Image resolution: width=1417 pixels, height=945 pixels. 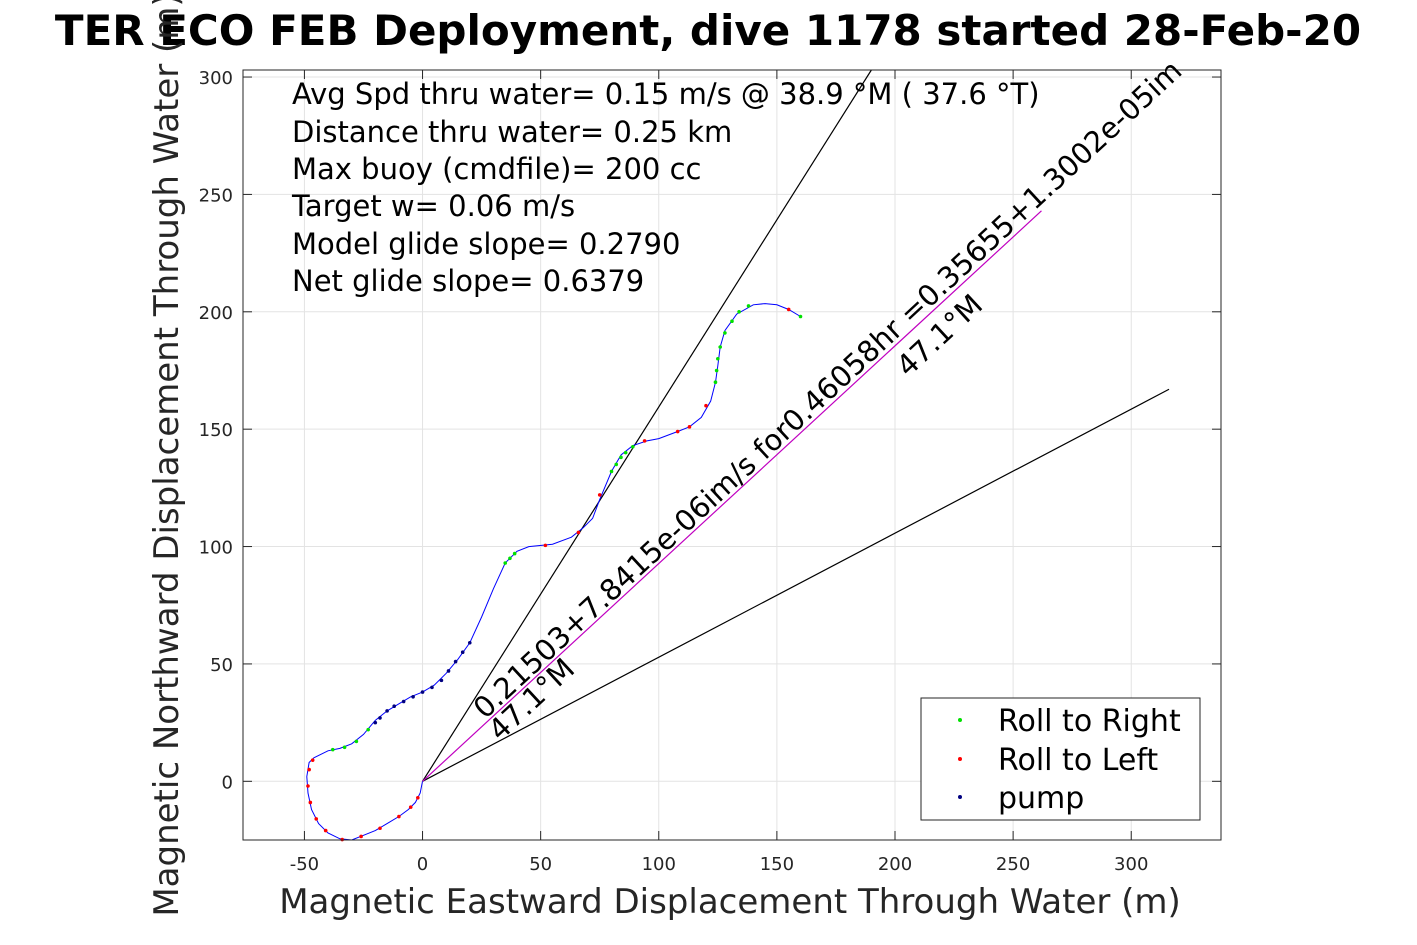 What do you see at coordinates (221, 665) in the screenshot?
I see `y-tick-label: 50` at bounding box center [221, 665].